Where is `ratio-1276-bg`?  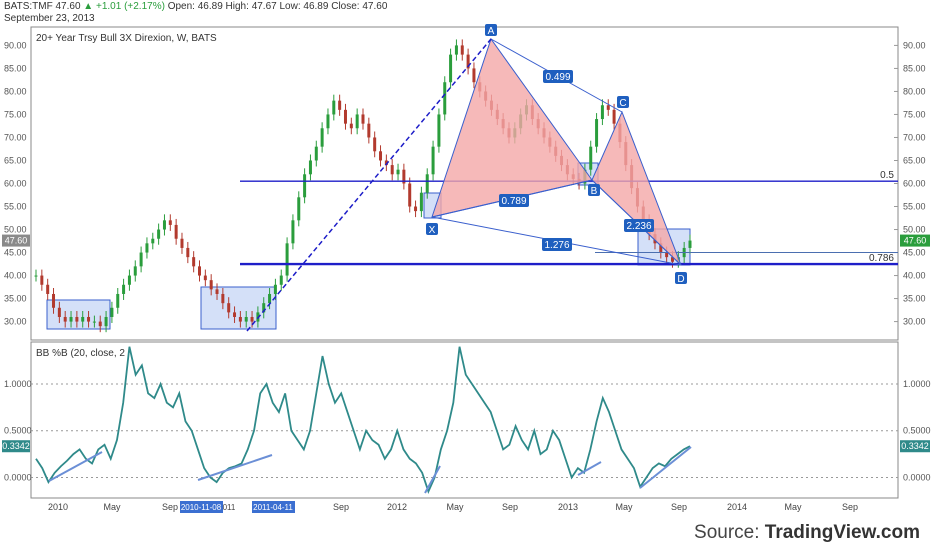
ratio-1276-bg is located at coordinates (557, 244).